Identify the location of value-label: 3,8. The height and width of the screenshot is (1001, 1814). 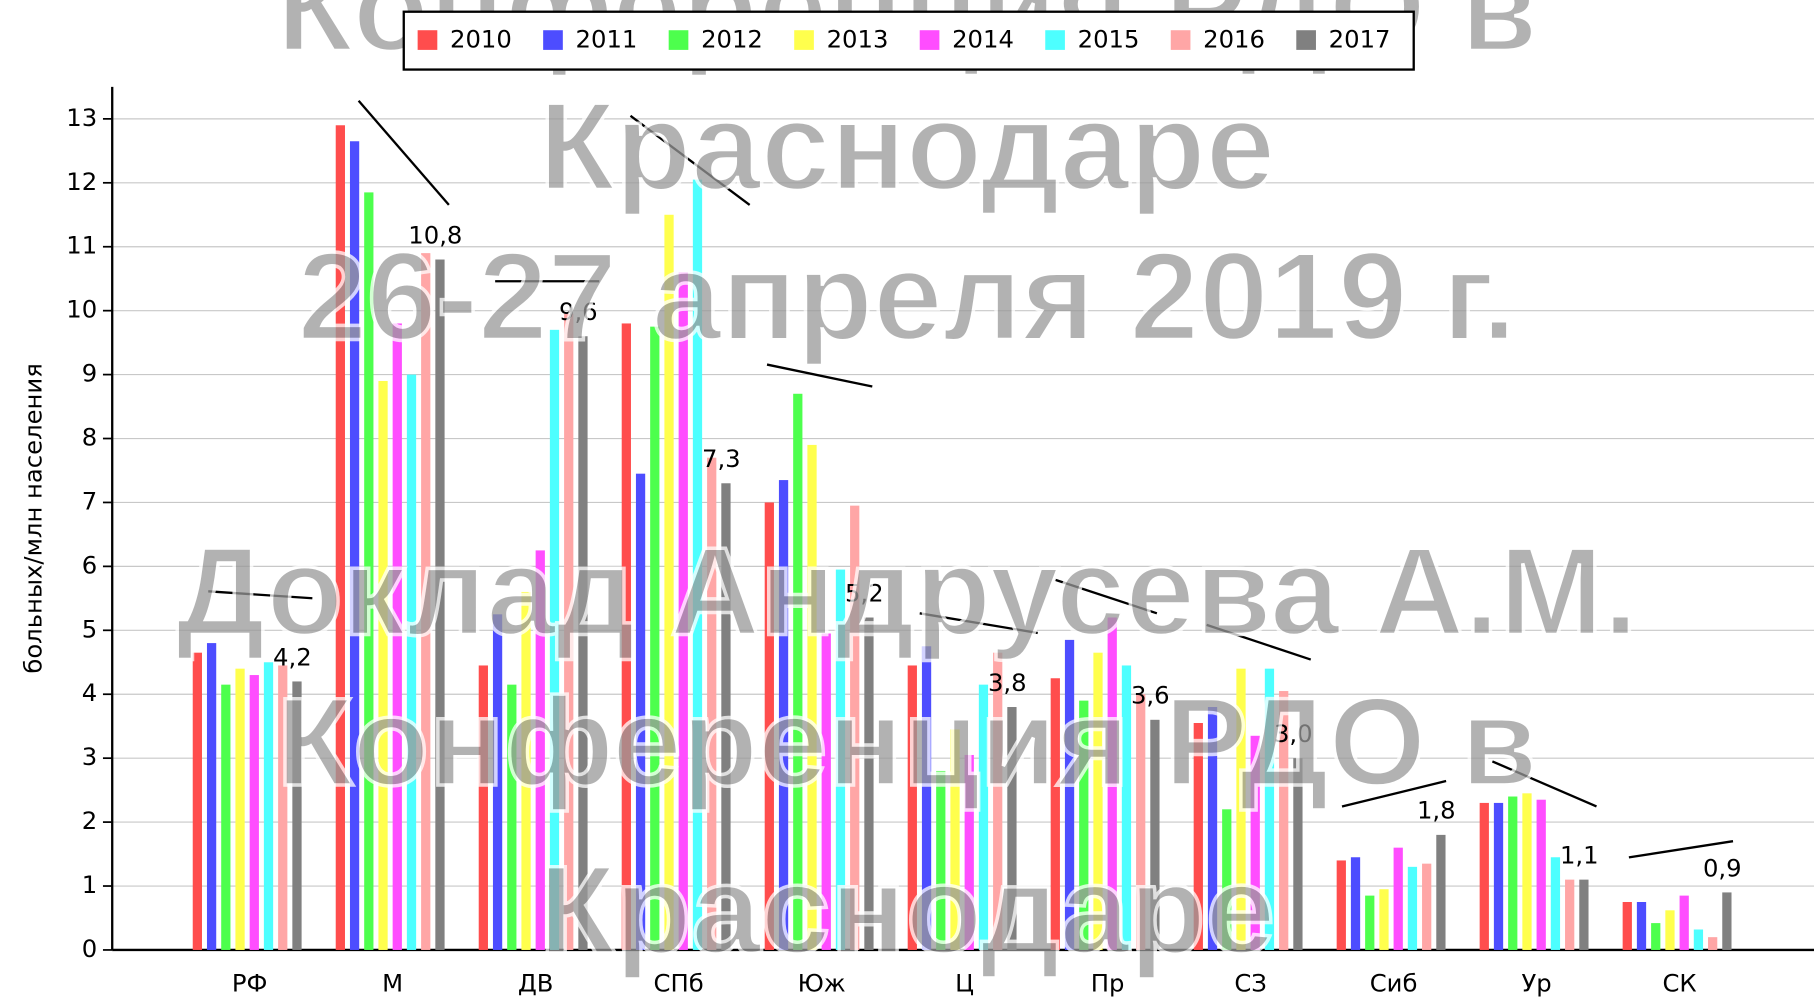
(1007, 682).